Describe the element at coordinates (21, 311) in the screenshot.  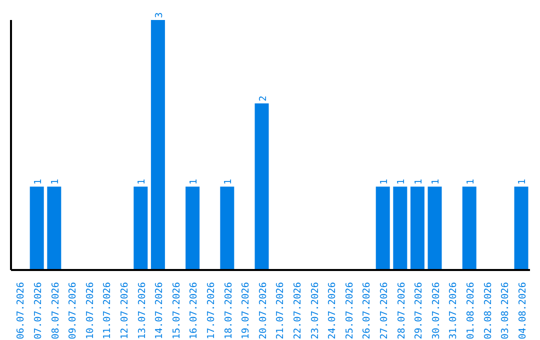
I see `x-tick-label: 06.07.2026` at that location.